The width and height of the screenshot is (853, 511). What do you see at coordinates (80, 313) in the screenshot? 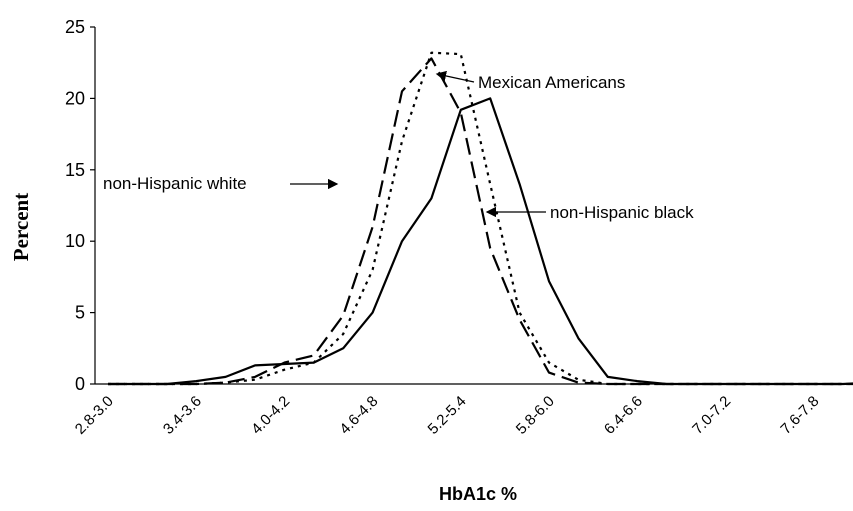
I see `y-tick-label: 5` at bounding box center [80, 313].